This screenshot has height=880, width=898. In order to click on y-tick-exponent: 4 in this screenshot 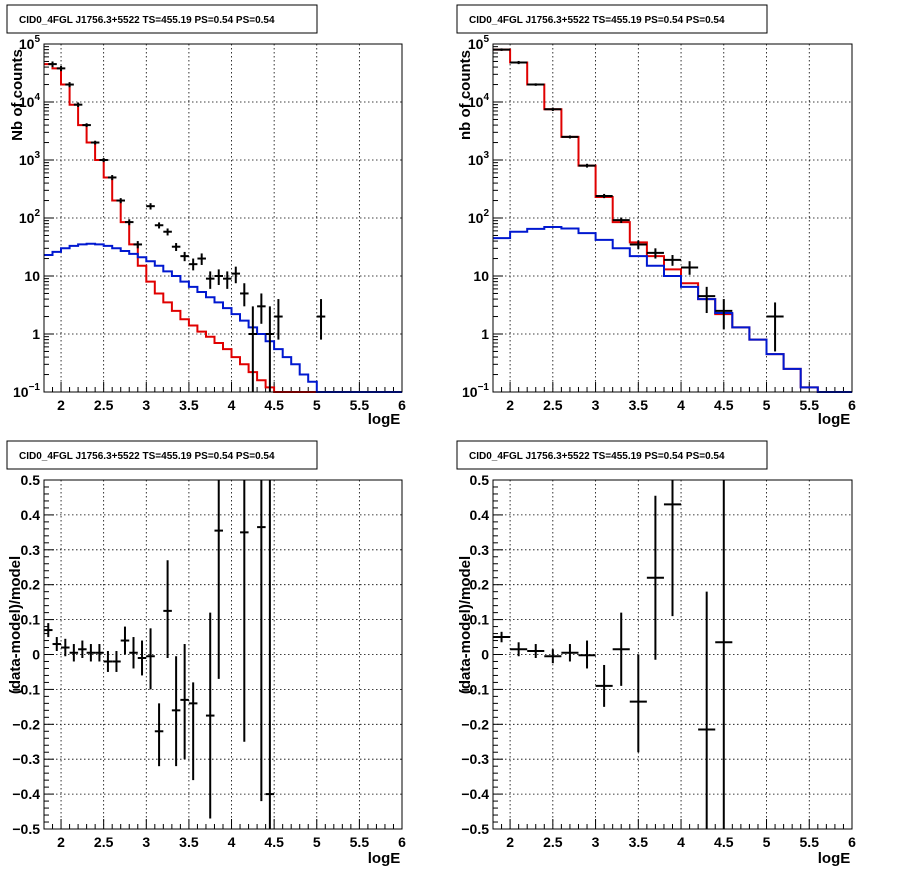, I will do `click(37, 97)`.